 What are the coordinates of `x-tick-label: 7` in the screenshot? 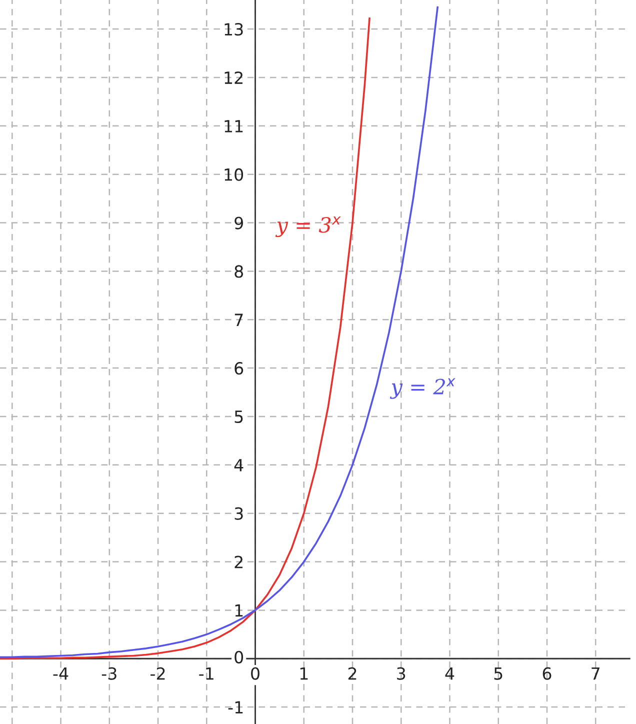 It's located at (596, 673).